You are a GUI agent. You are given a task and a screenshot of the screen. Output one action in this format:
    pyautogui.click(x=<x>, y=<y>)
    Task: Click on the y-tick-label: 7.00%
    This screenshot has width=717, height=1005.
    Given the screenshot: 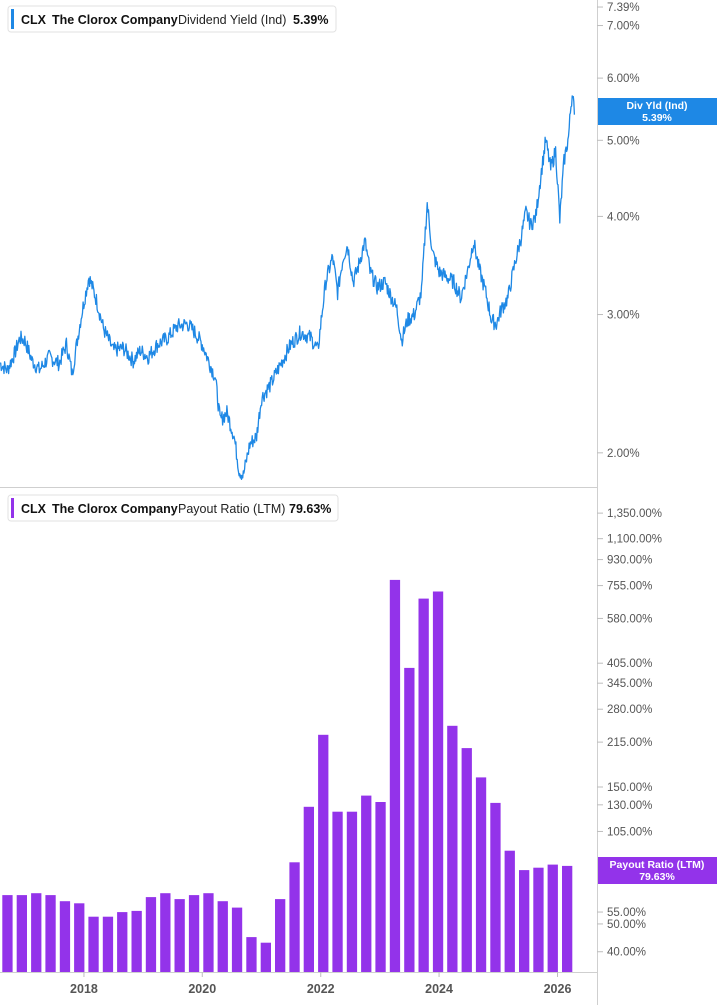 What is the action you would take?
    pyautogui.click(x=623, y=27)
    